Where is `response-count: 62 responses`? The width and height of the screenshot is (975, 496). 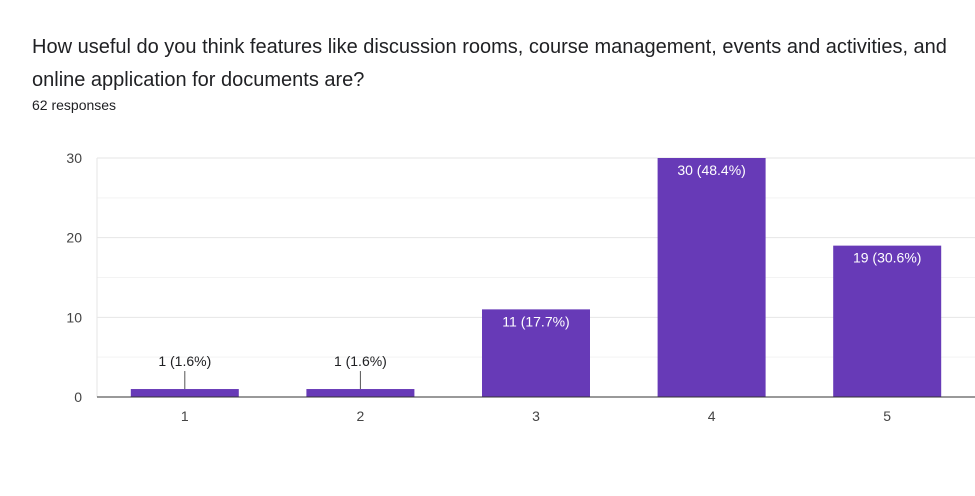 response-count: 62 responses is located at coordinates (74, 105).